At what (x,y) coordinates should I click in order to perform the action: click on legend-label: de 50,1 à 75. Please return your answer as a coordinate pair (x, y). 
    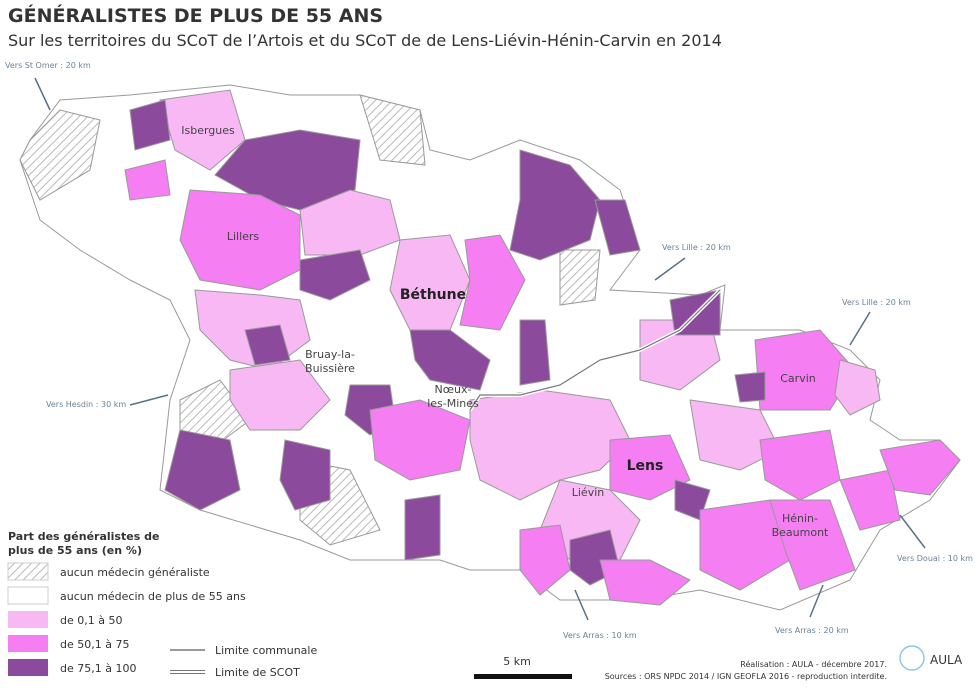
    Looking at the image, I should click on (94, 644).